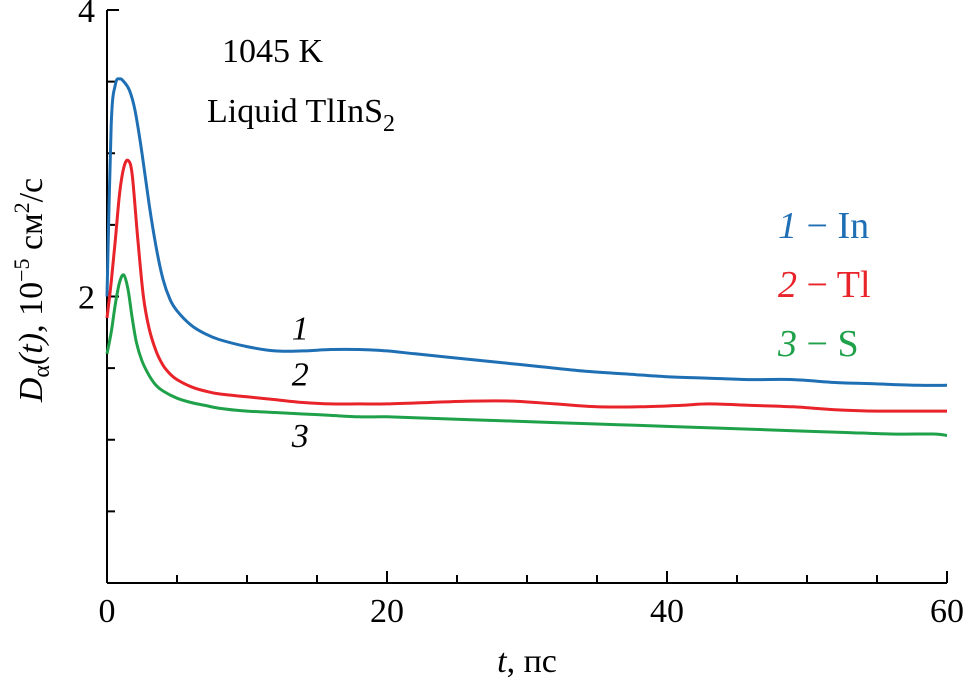 The image size is (980, 691). Describe the element at coordinates (527, 661) in the screenshot. I see `x-axis-label: t, пс` at that location.